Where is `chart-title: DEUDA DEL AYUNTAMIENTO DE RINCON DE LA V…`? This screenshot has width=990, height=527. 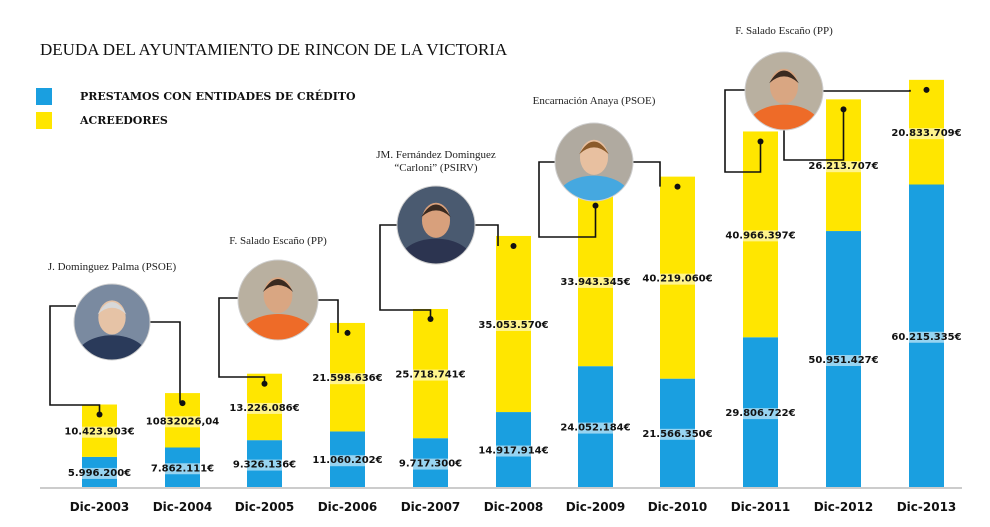
chart-title: DEUDA DEL AYUNTAMIENTO DE RINCON DE LA V… is located at coordinates (274, 49).